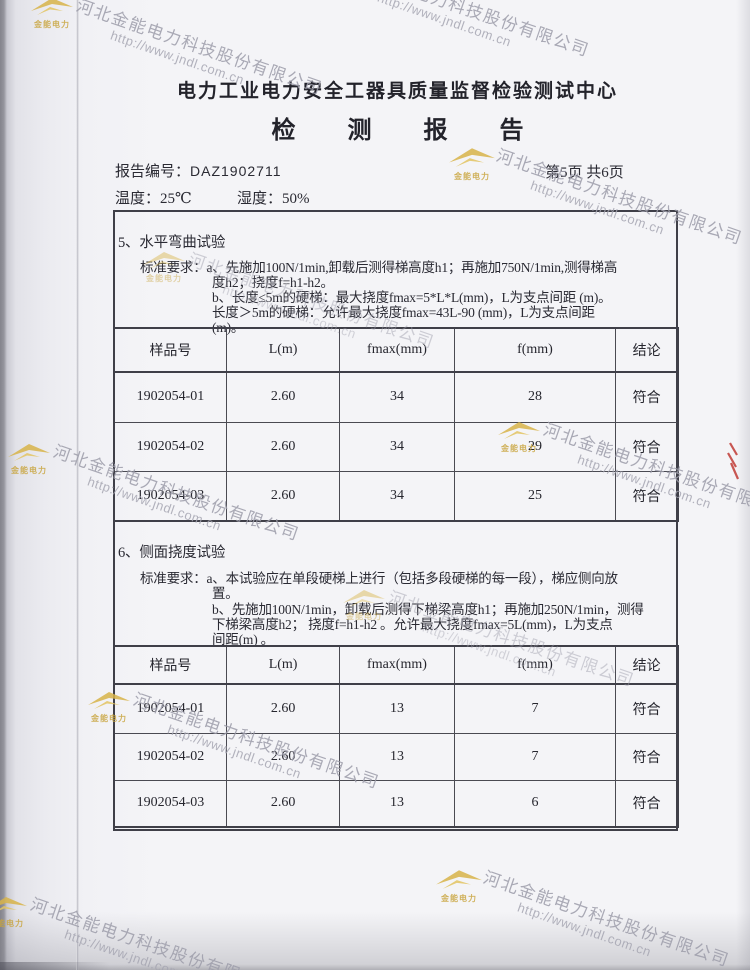  What do you see at coordinates (236, 171) in the screenshot?
I see `report-no-value: DAZ1902711` at bounding box center [236, 171].